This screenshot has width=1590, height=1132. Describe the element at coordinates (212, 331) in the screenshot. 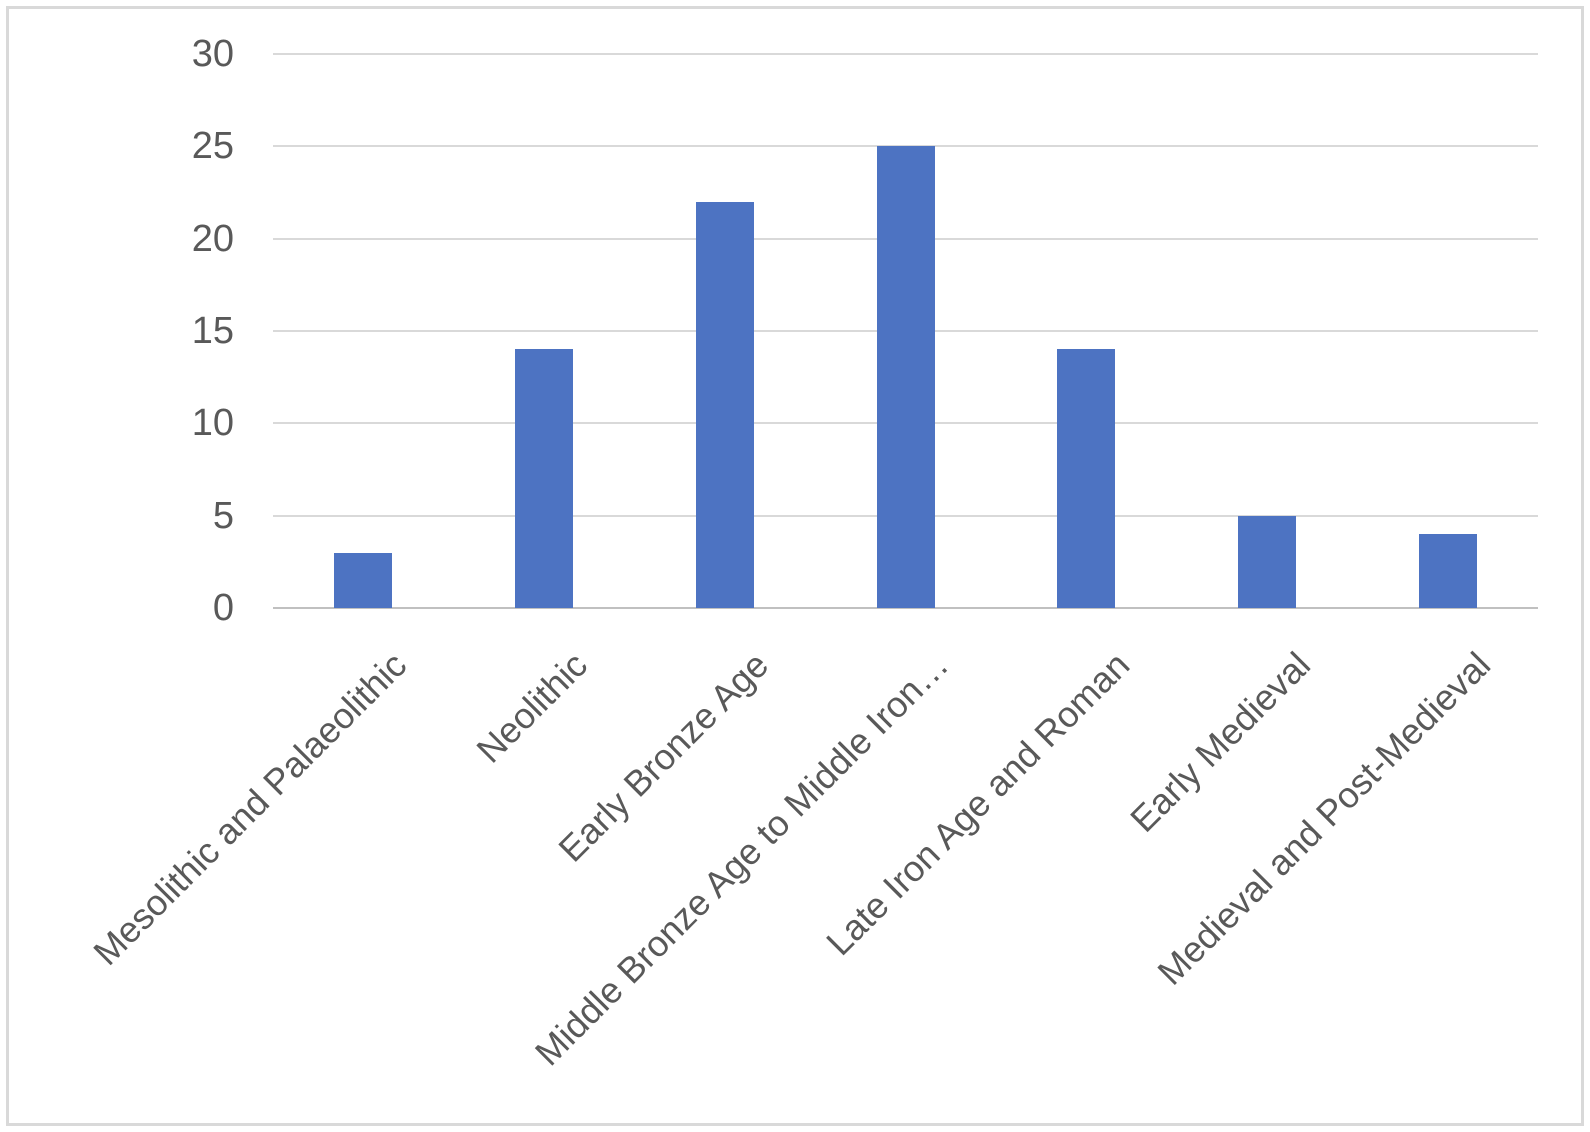

I see `y-axis-tick-label: 15` at that location.